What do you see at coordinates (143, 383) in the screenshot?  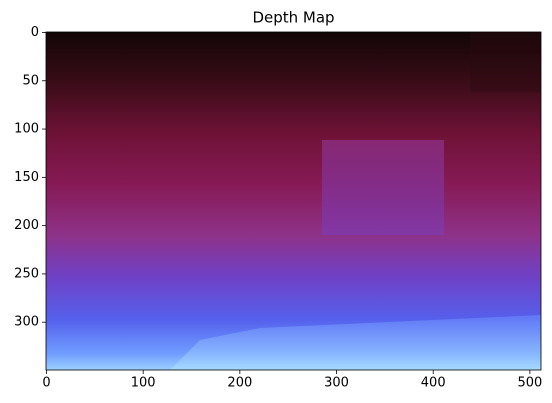 I see `x-tick-label: 100` at bounding box center [143, 383].